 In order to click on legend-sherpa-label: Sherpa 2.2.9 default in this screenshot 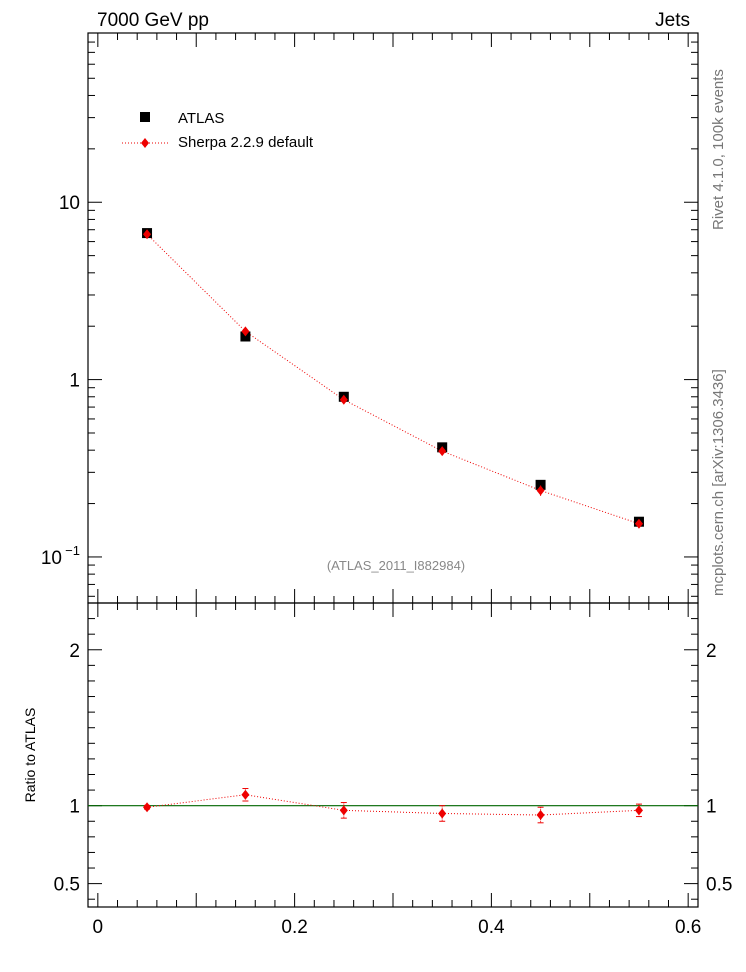, I will do `click(246, 142)`.